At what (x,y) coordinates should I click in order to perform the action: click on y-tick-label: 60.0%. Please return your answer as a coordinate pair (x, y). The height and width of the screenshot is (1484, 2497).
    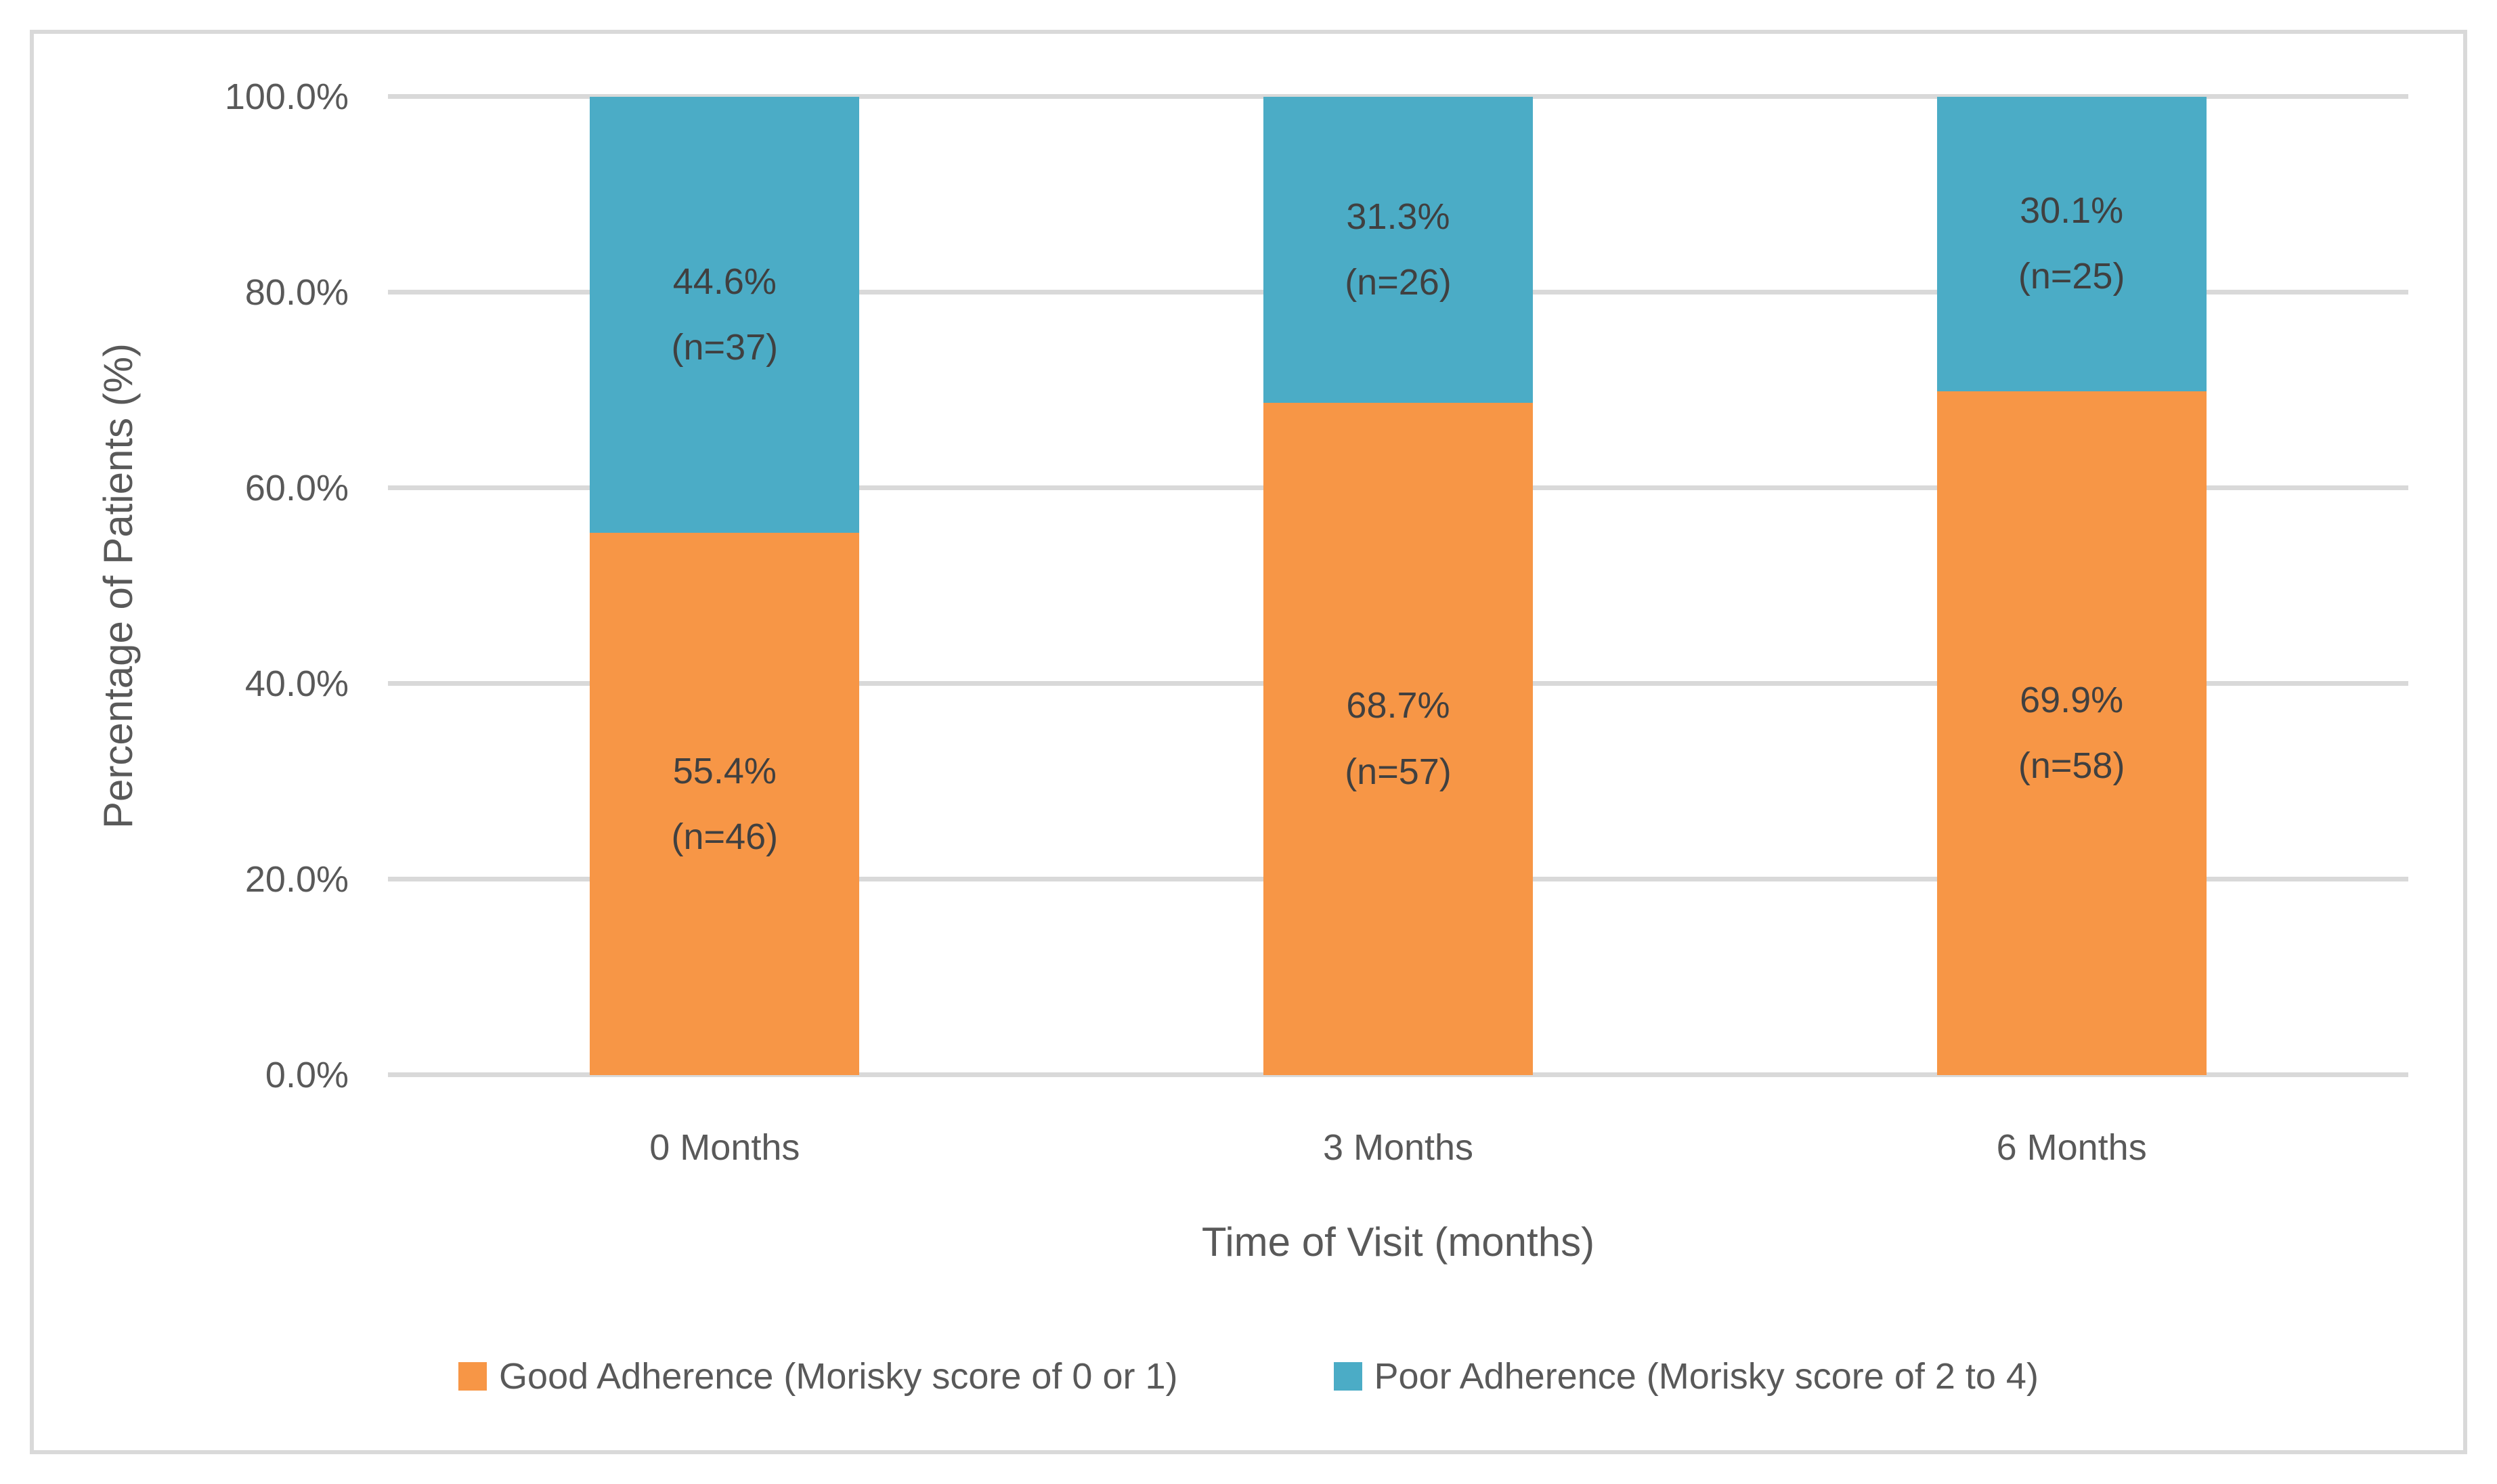
    Looking at the image, I should click on (296, 488).